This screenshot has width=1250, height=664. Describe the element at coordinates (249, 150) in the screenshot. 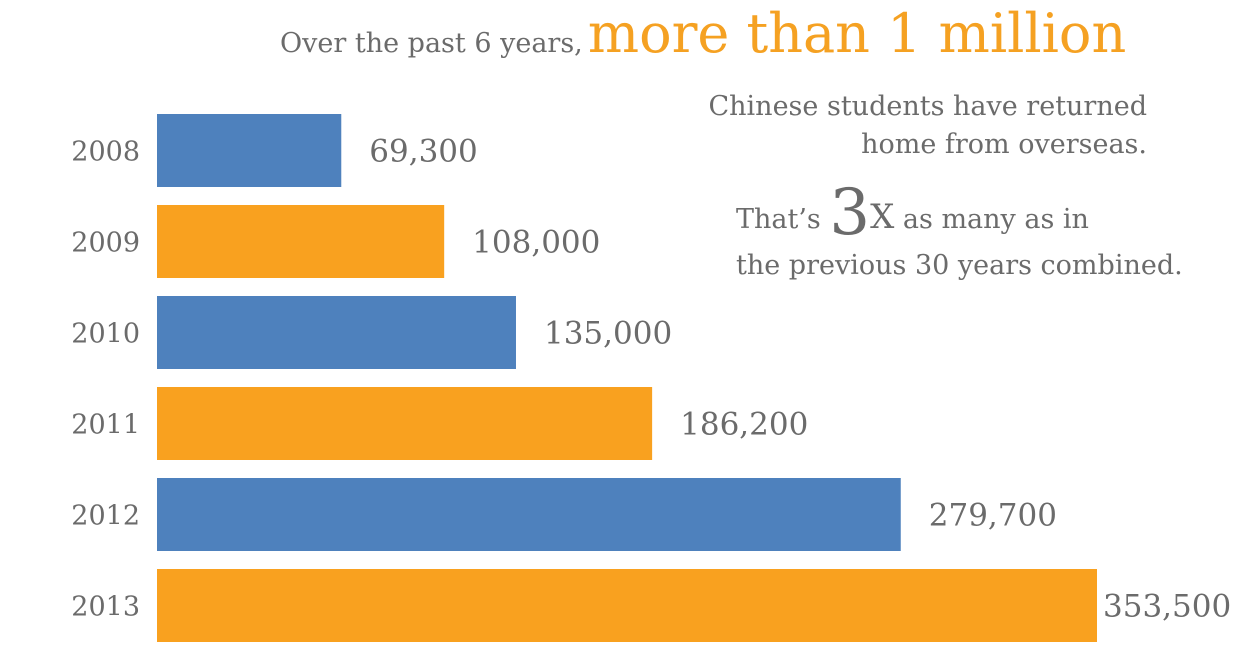

I see `bar-2008` at that location.